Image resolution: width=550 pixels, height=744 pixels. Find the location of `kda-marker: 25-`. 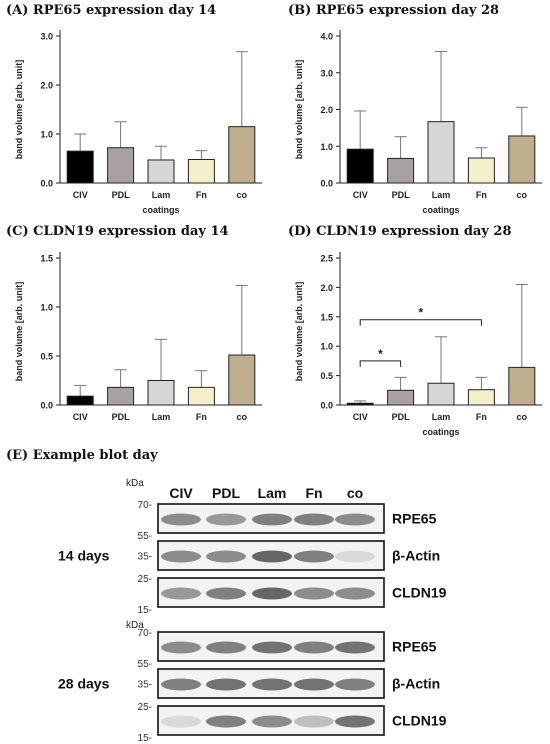

kda-marker: 25- is located at coordinates (145, 707).